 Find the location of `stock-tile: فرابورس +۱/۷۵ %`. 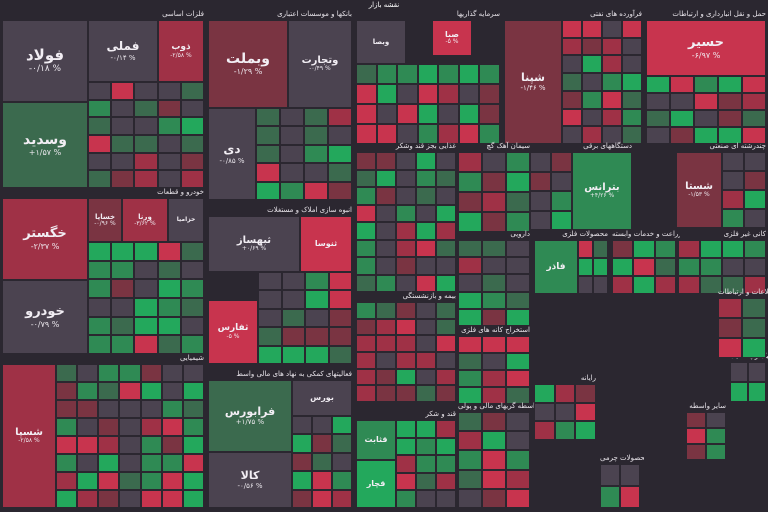

stock-tile: فرابورس +۱/۷۵ % is located at coordinates (250, 416).